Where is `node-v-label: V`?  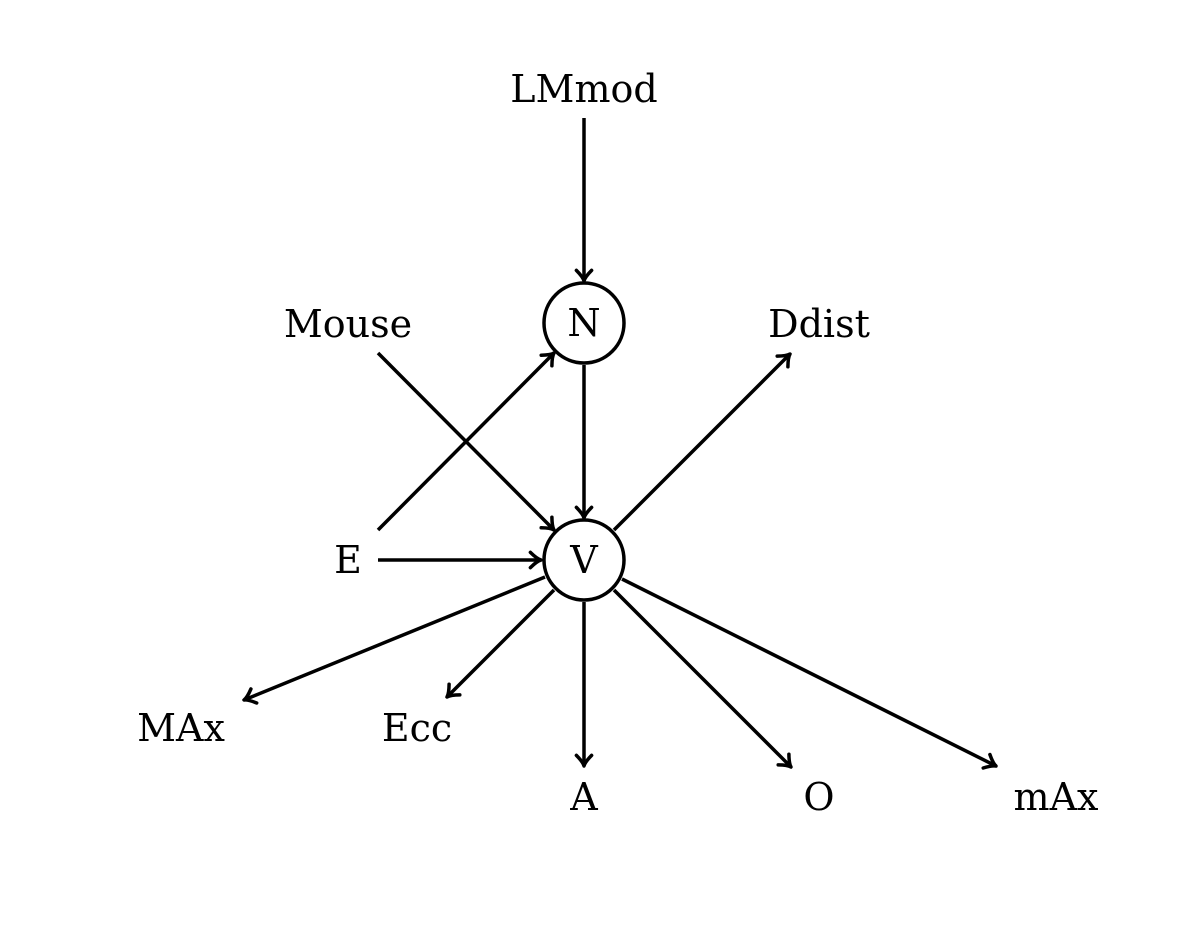
node-v-label: V is located at coordinates (583, 560).